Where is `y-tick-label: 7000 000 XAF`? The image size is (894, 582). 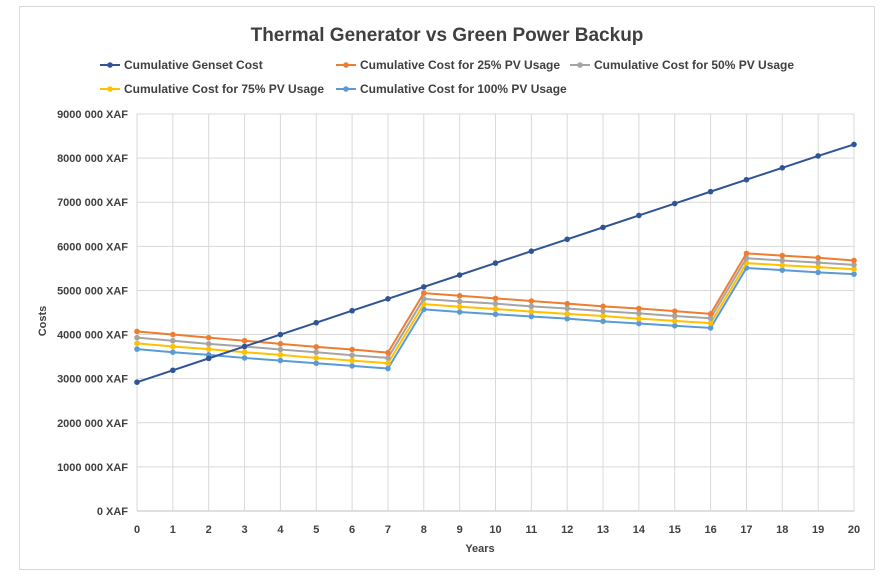 y-tick-label: 7000 000 XAF is located at coordinates (92, 203).